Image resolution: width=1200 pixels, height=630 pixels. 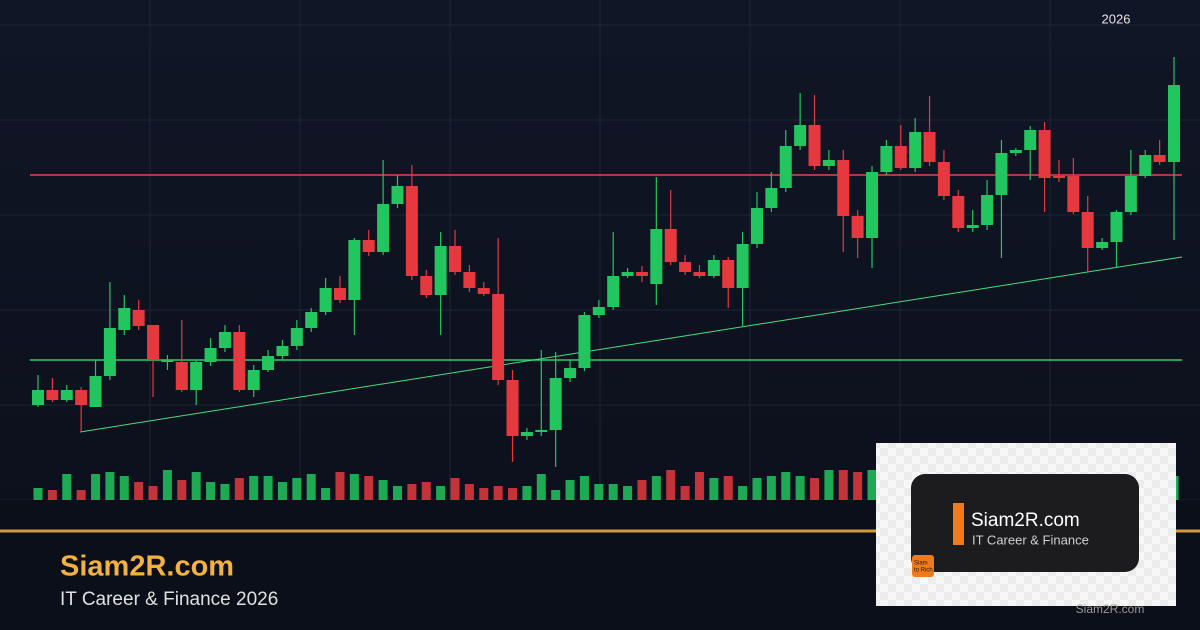 I want to click on brand-subtitle: IT Career & Finance 2026, so click(x=169, y=599).